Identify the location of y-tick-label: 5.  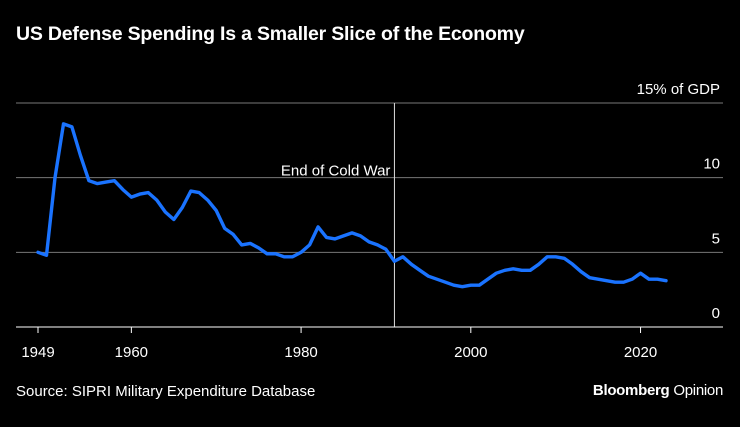
(716, 238).